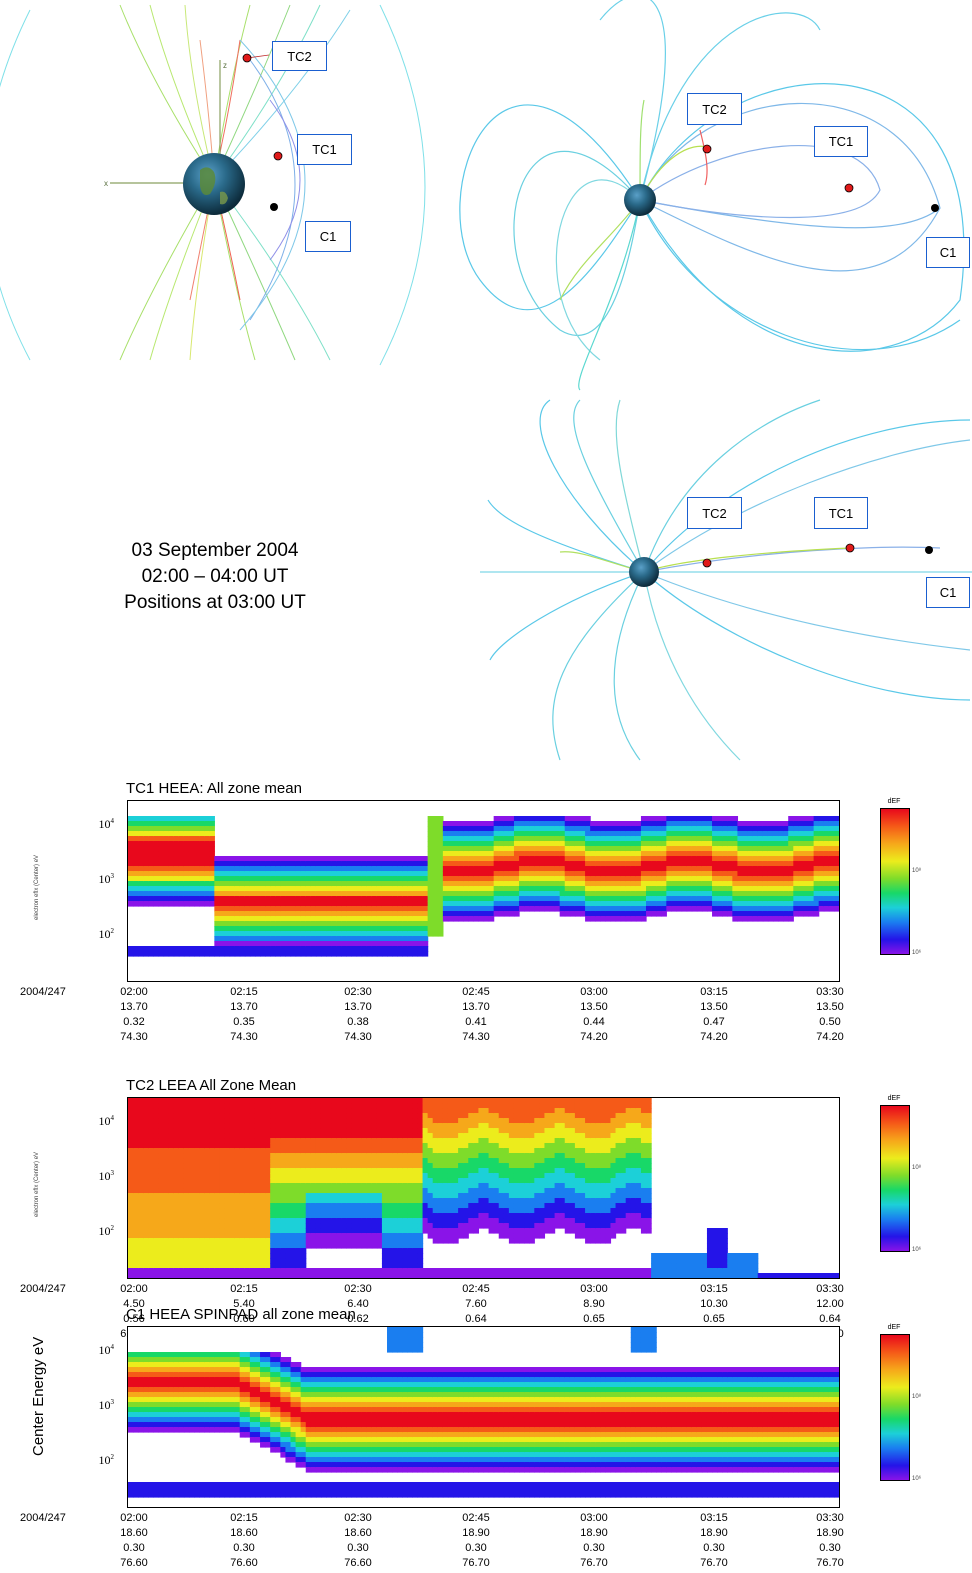 The image size is (972, 1573). What do you see at coordinates (278, 156) in the screenshot?
I see `tc1-marker` at bounding box center [278, 156].